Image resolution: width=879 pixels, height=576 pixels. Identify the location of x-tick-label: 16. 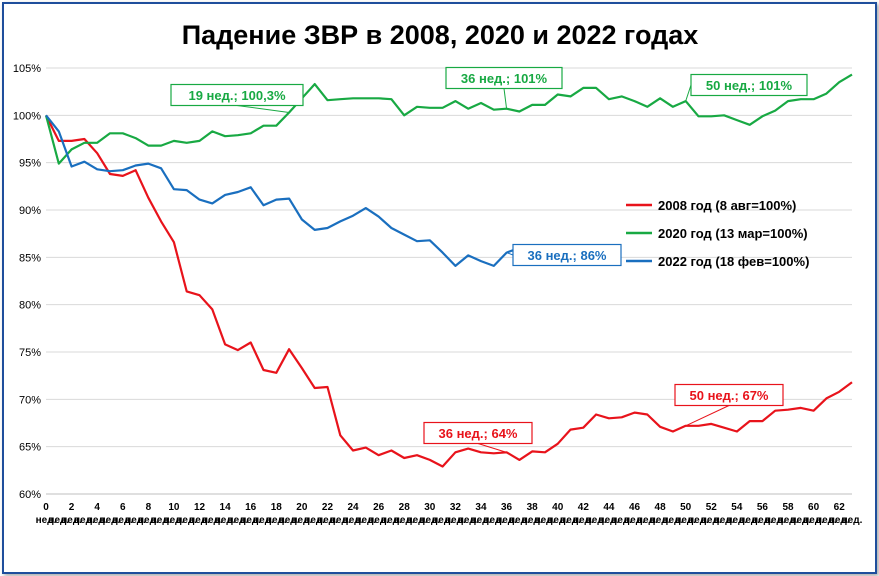
(251, 507).